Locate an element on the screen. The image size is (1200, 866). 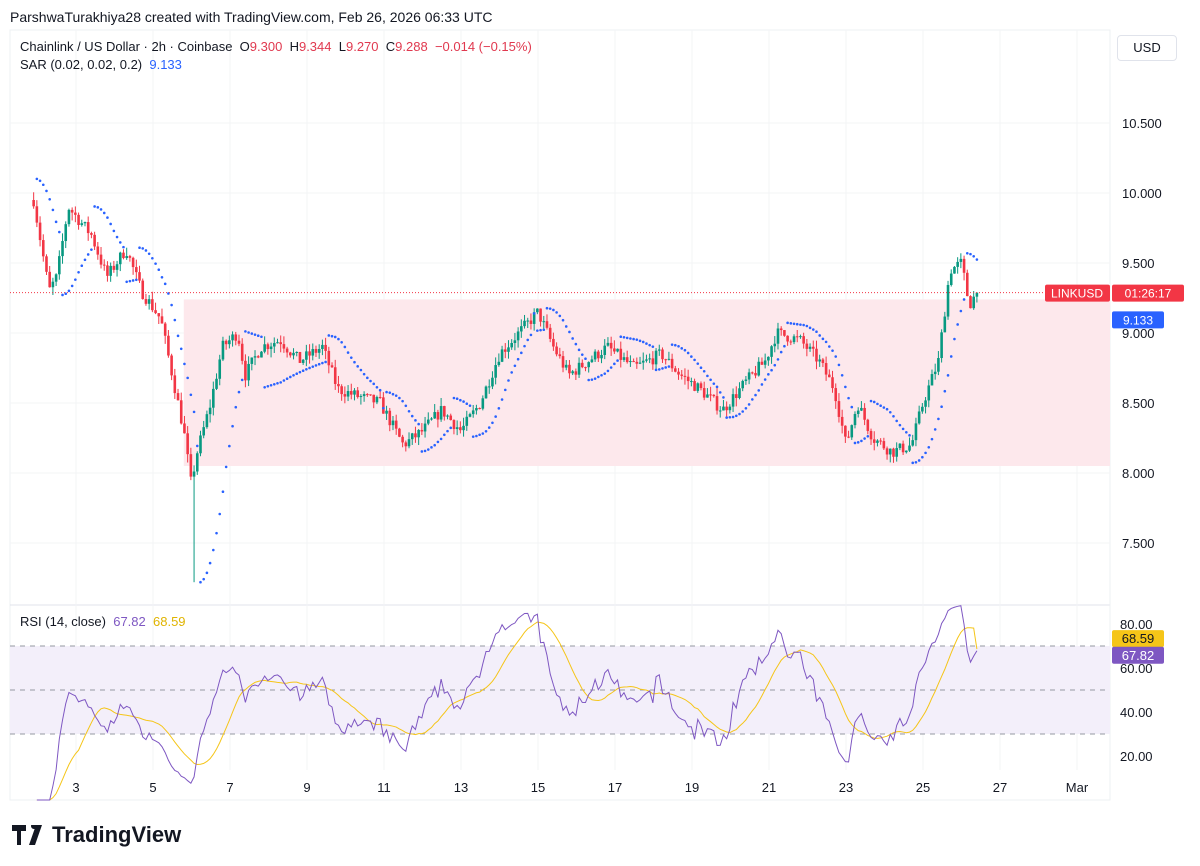
currency-button: USD is located at coordinates (1147, 48).